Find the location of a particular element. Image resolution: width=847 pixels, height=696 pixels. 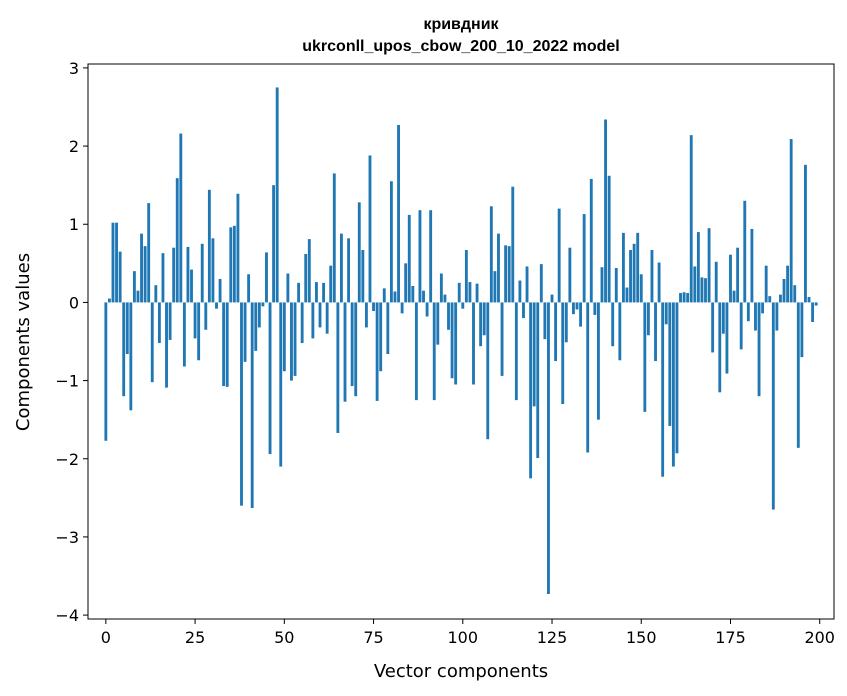

y-tick-label: −3 is located at coordinates (67, 537).